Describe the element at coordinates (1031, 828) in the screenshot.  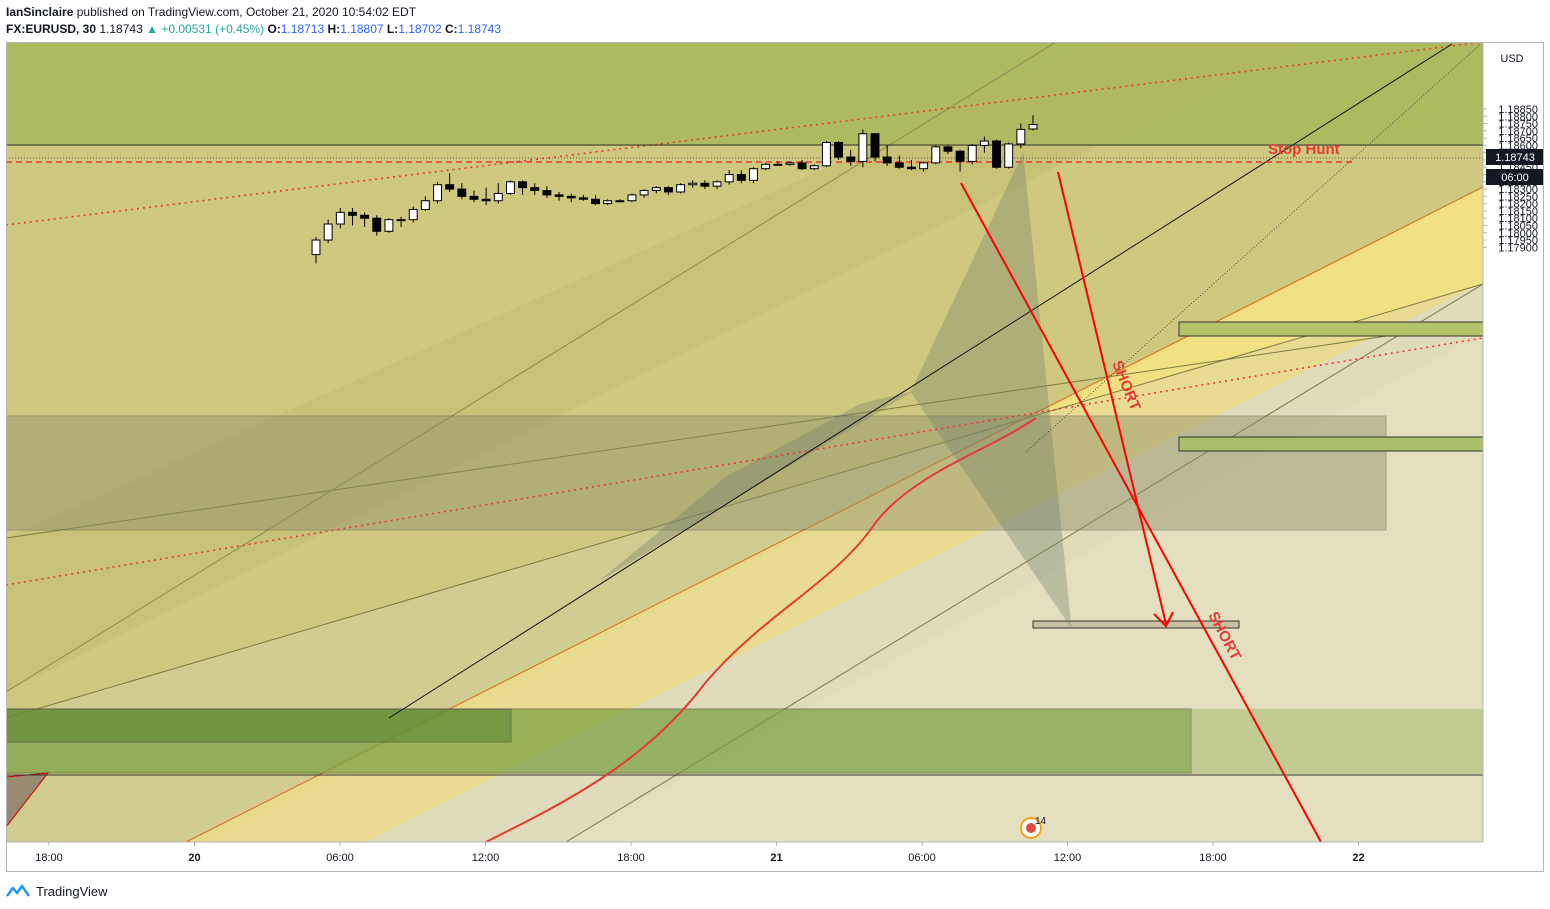
I see `flag-dot-icon` at that location.